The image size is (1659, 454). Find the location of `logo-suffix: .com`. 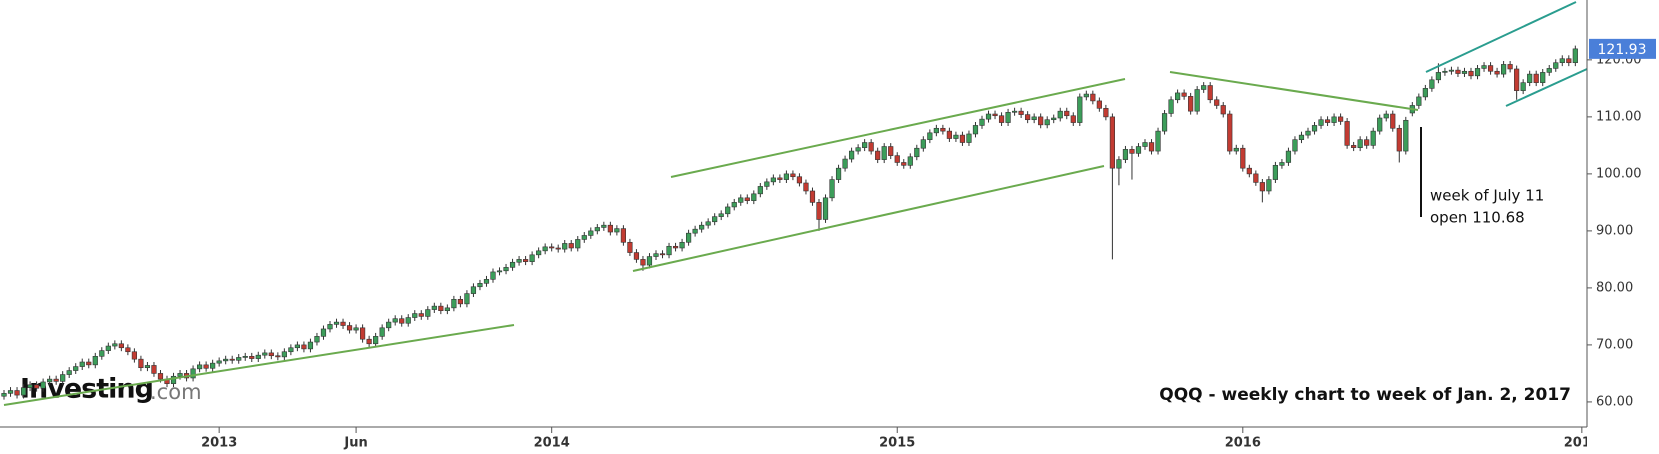

logo-suffix: .com is located at coordinates (176, 392).